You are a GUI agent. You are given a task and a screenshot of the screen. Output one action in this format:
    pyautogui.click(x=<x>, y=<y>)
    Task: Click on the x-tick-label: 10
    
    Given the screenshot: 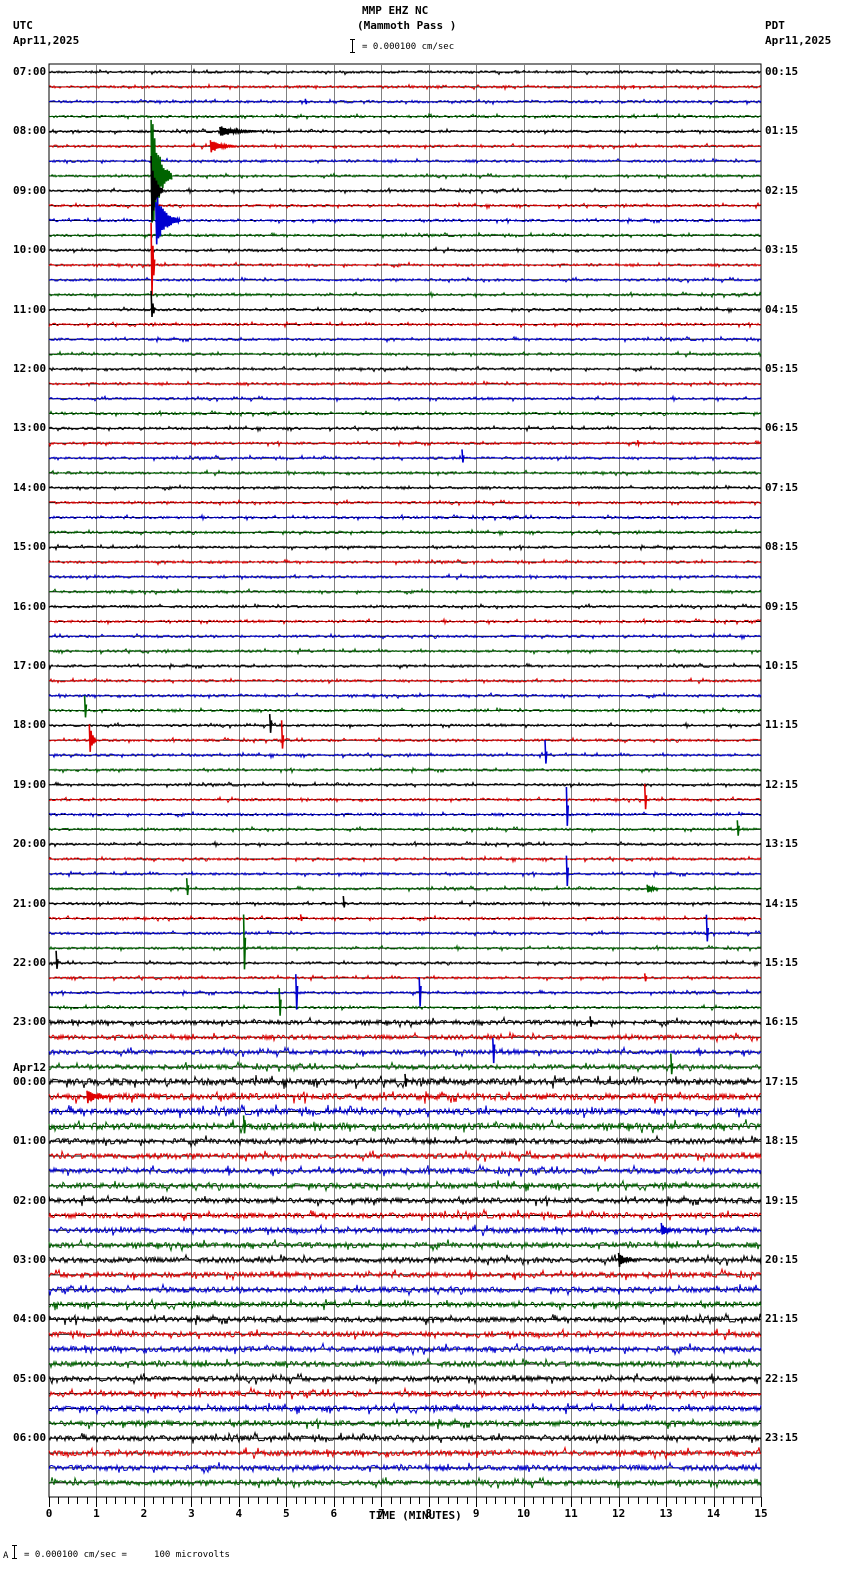 What is the action you would take?
    pyautogui.click(x=524, y=1513)
    